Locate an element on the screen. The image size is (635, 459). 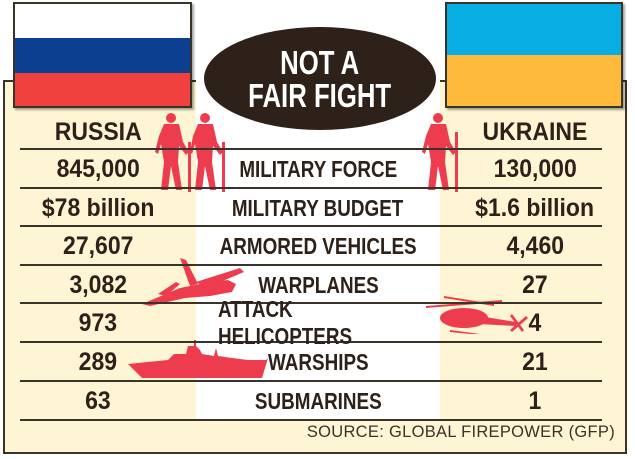
ukraine-header: UKRAINE is located at coordinates (535, 131).